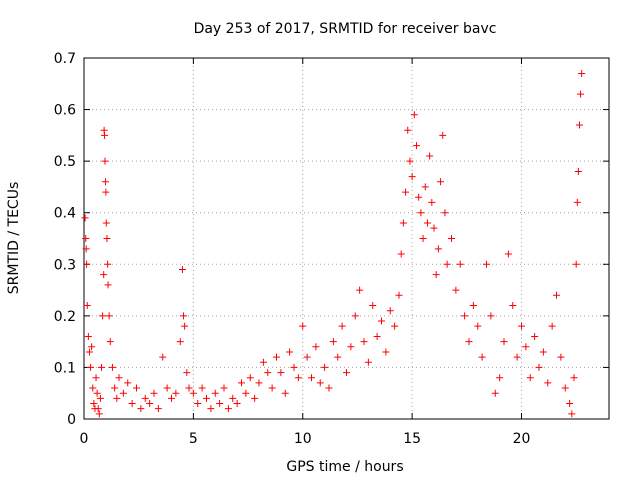 The image size is (640, 480). What do you see at coordinates (65, 265) in the screenshot?
I see `y-tick-label: 0.3` at bounding box center [65, 265].